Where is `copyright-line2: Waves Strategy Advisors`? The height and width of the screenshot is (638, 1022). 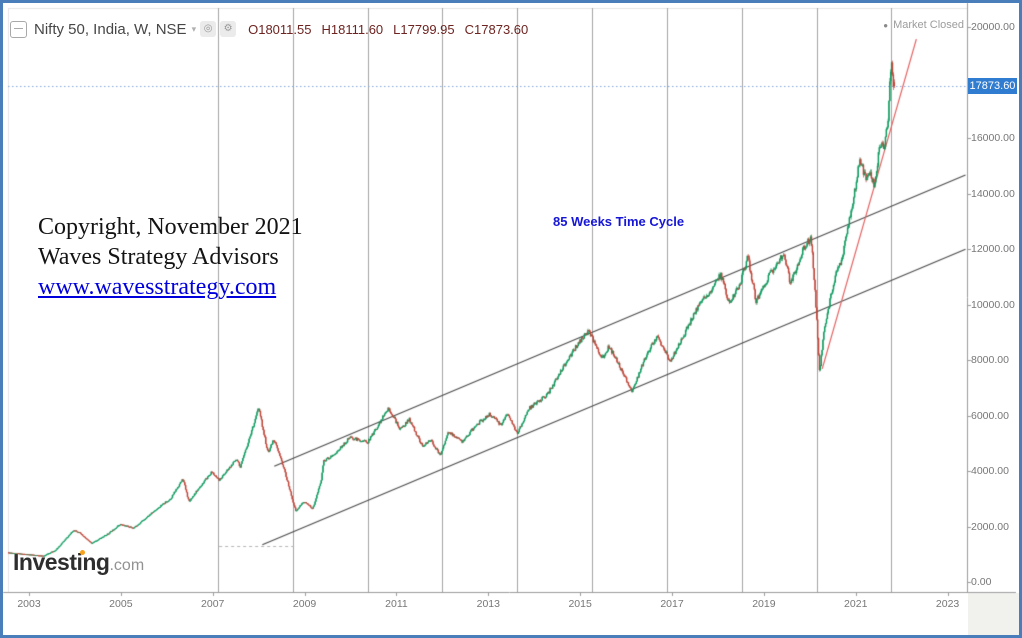 copyright-line2: Waves Strategy Advisors is located at coordinates (158, 257).